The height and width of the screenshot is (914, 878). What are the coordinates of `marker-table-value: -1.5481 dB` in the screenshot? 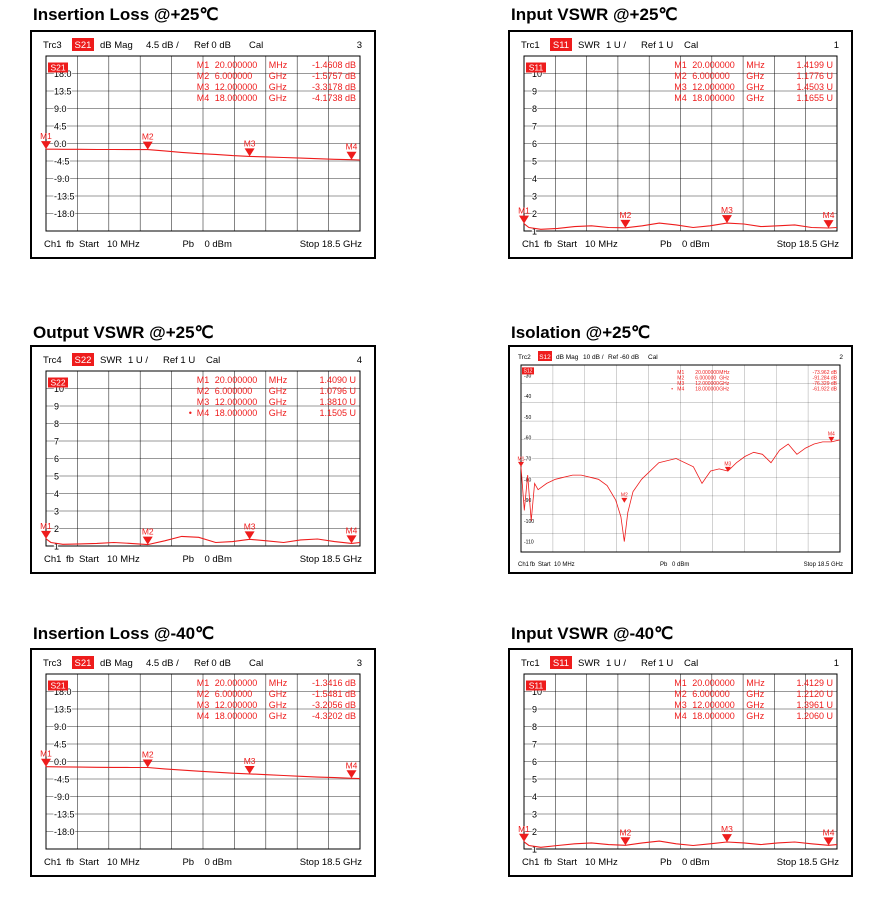 It's located at (334, 694).